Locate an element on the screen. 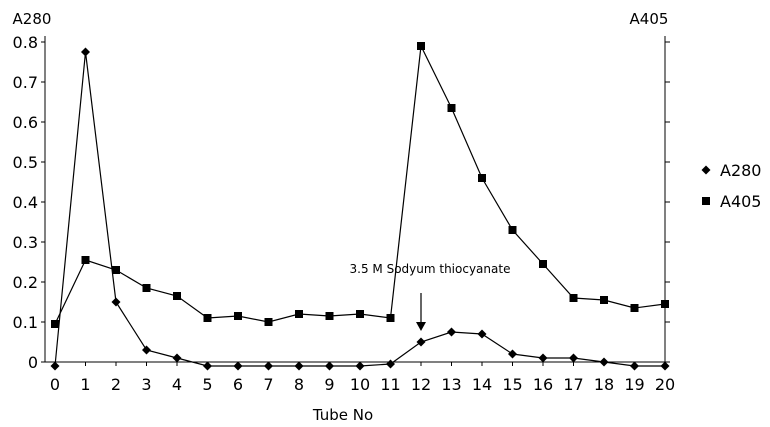  legend-marker-a280 is located at coordinates (706, 170).